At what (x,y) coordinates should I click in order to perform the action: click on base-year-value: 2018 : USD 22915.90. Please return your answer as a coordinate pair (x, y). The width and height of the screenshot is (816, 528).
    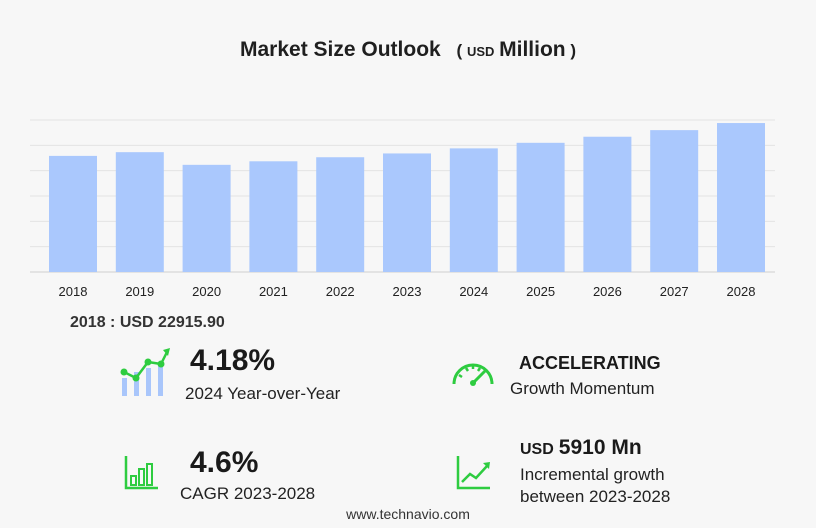
    Looking at the image, I should click on (147, 322).